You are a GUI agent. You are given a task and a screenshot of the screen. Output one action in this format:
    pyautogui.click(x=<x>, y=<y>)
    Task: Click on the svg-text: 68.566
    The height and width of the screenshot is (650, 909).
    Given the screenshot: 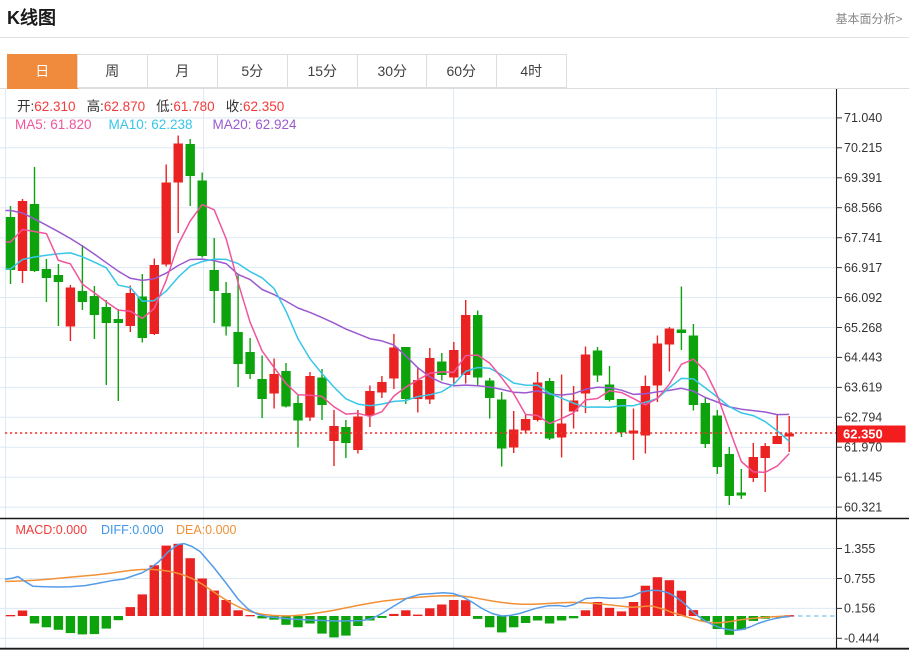 What is the action you would take?
    pyautogui.click(x=863, y=208)
    